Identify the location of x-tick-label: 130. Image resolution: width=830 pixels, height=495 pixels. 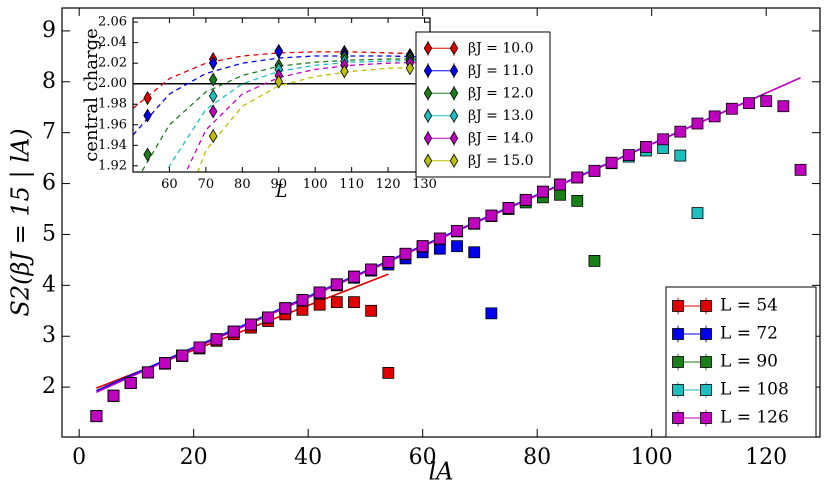
(424, 184).